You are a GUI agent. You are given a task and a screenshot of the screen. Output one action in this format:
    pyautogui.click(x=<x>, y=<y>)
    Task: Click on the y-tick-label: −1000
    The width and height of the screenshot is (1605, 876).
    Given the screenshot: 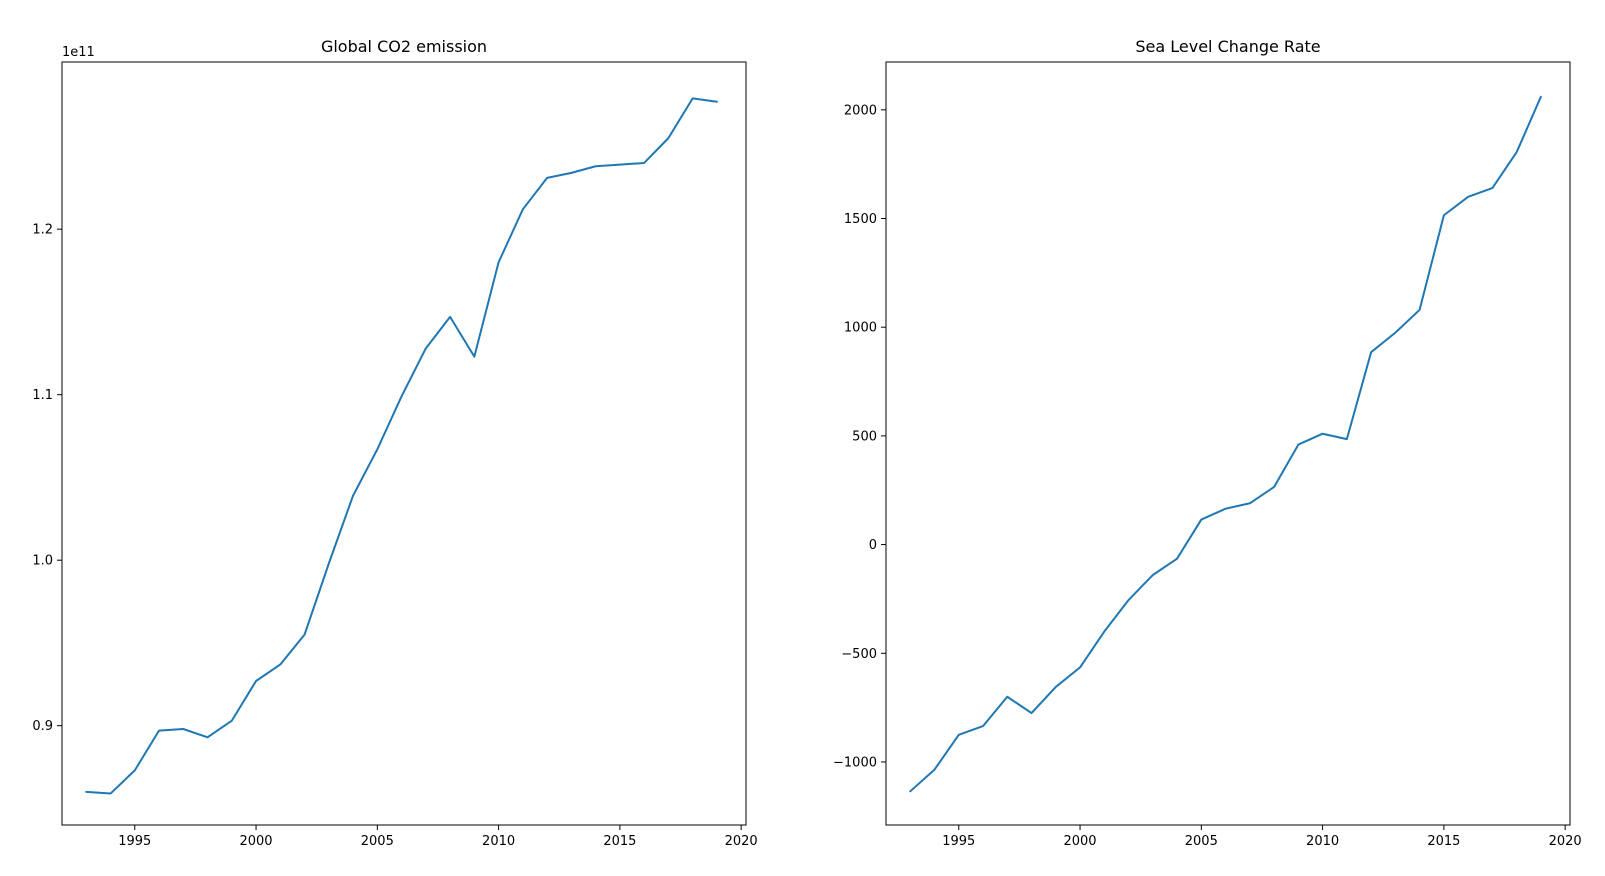 What is the action you would take?
    pyautogui.click(x=855, y=762)
    